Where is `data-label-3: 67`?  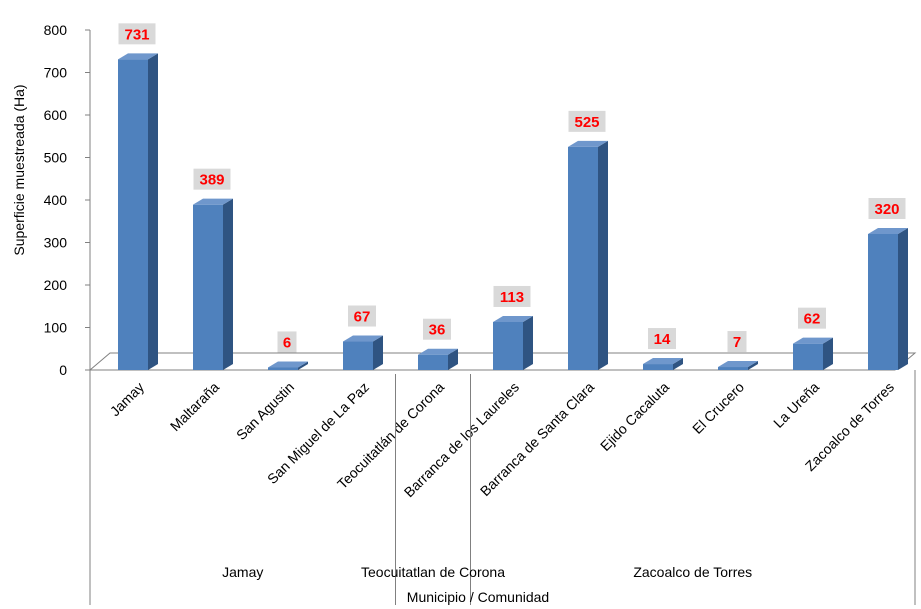 data-label-3: 67 is located at coordinates (362, 316).